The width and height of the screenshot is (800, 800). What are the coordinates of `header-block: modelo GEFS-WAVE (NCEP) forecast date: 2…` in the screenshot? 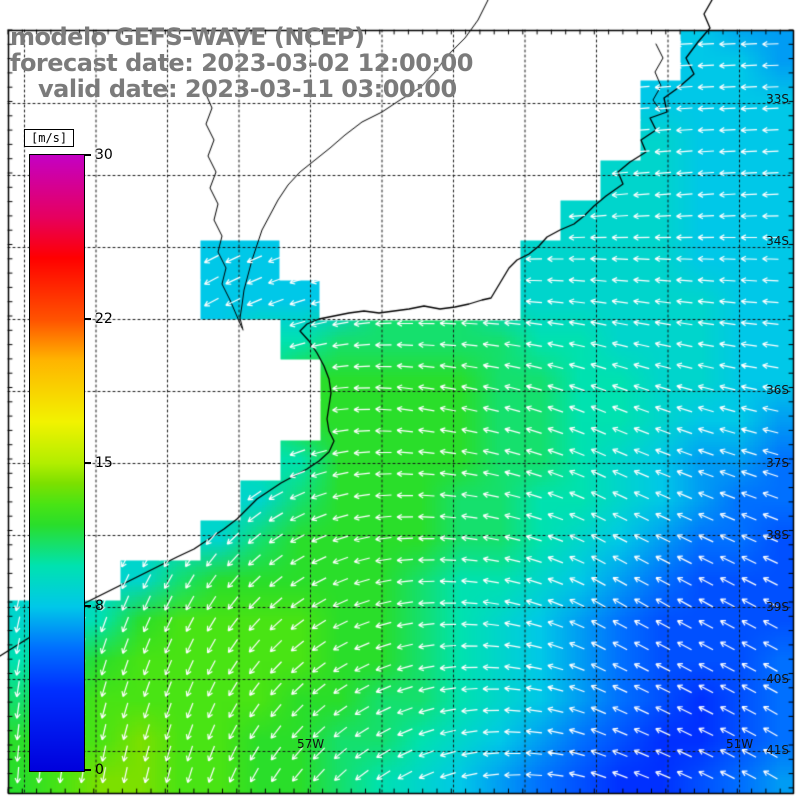 It's located at (241, 63).